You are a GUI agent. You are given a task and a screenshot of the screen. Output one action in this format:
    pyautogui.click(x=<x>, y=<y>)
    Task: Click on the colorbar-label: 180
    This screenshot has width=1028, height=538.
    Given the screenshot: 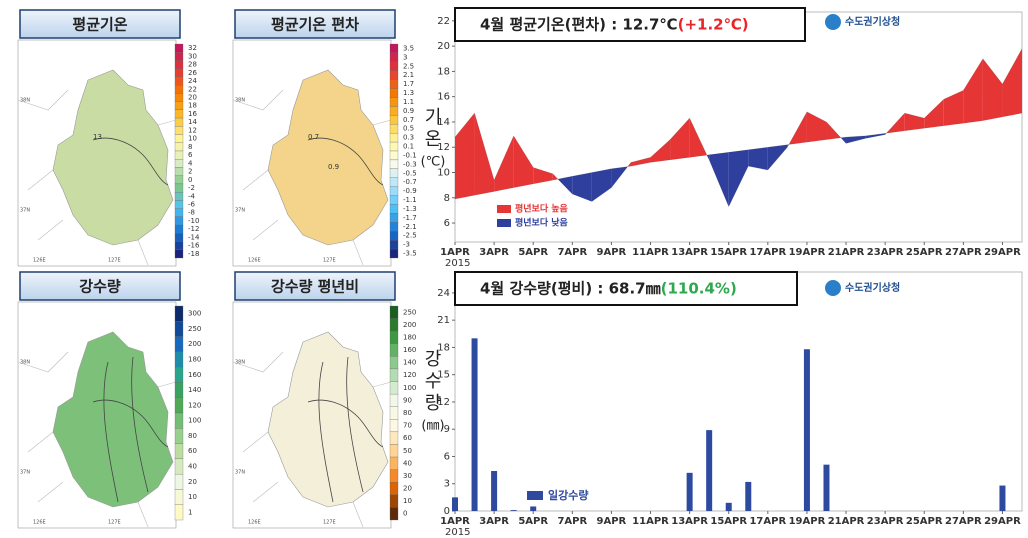 What is the action you would take?
    pyautogui.click(x=409, y=337)
    